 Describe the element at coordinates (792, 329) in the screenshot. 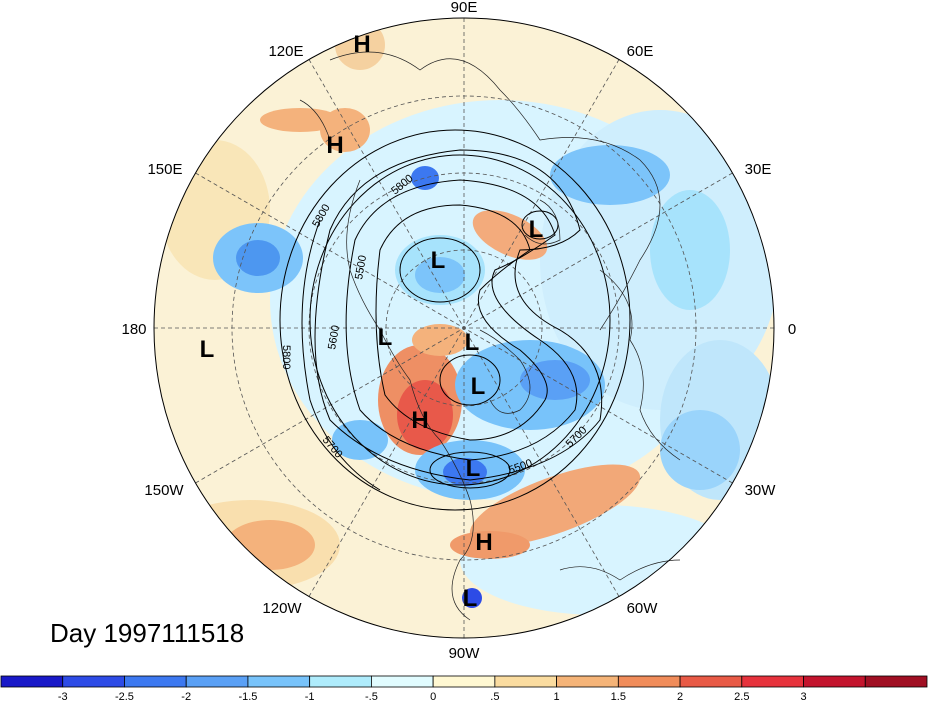

I see `lon-label-0: 0` at that location.